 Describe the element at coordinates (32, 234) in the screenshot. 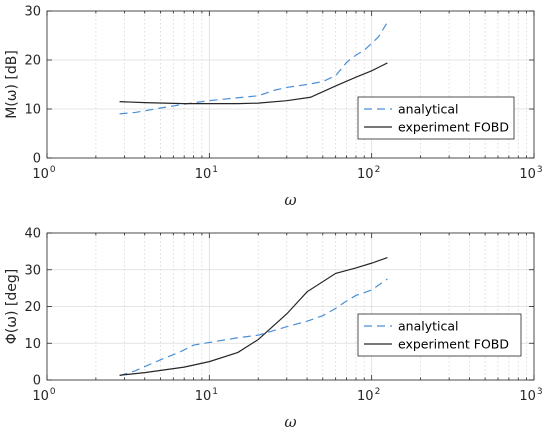

I see `y-tick-label: 40` at that location.